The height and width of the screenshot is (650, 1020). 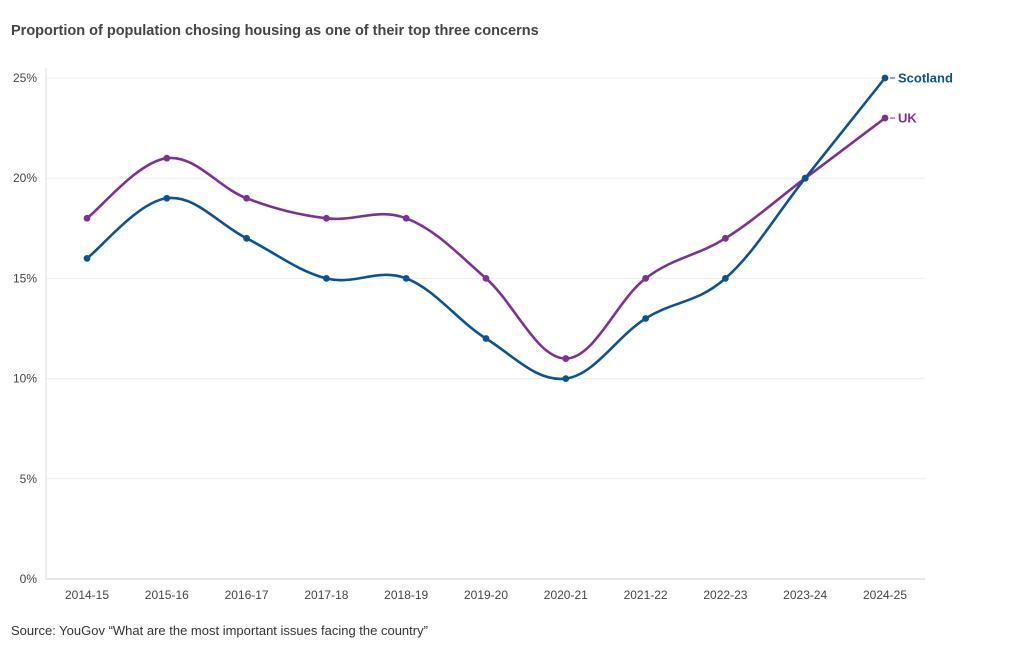 What do you see at coordinates (326, 595) in the screenshot?
I see `x-tick-label: 2017-18` at bounding box center [326, 595].